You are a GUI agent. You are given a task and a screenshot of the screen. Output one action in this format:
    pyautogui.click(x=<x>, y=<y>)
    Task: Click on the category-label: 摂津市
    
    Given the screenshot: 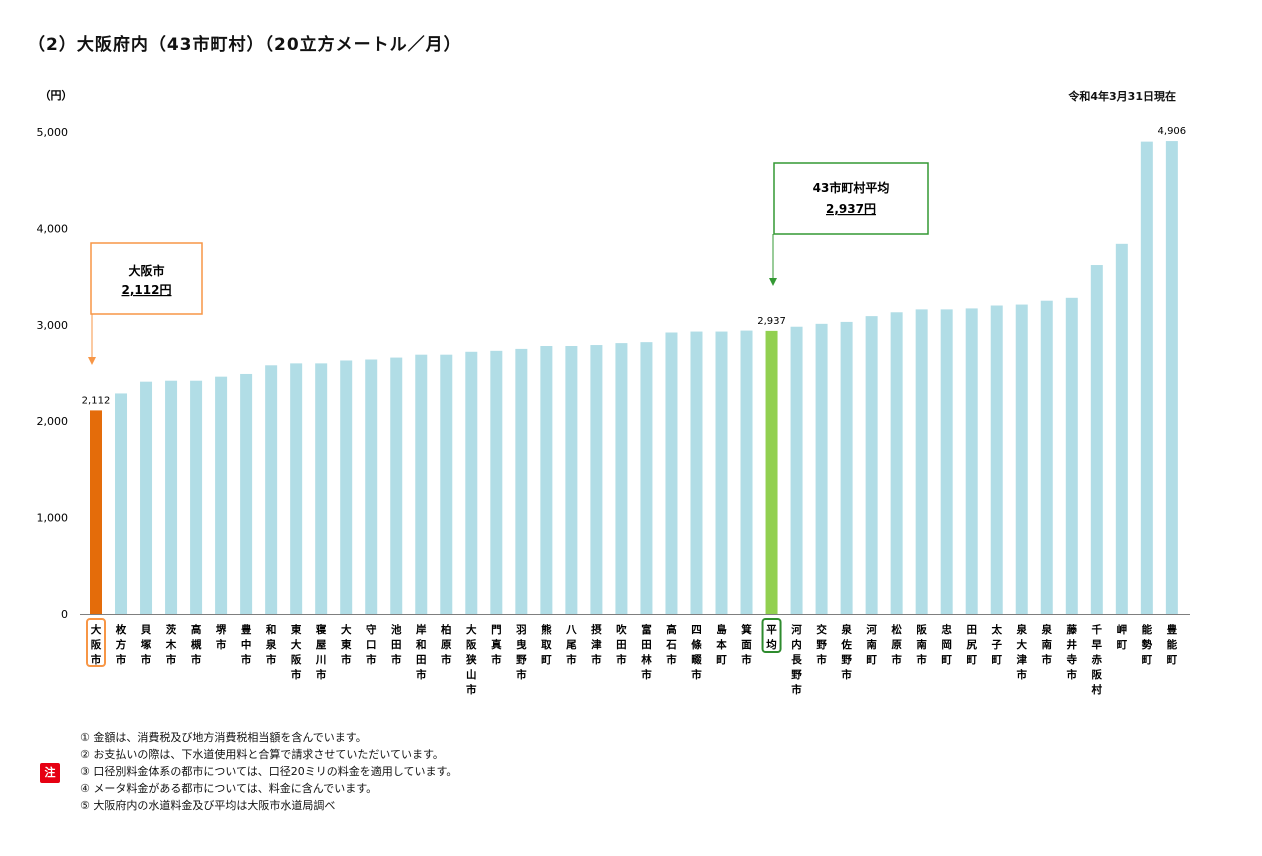 What is the action you would take?
    pyautogui.click(x=596, y=644)
    